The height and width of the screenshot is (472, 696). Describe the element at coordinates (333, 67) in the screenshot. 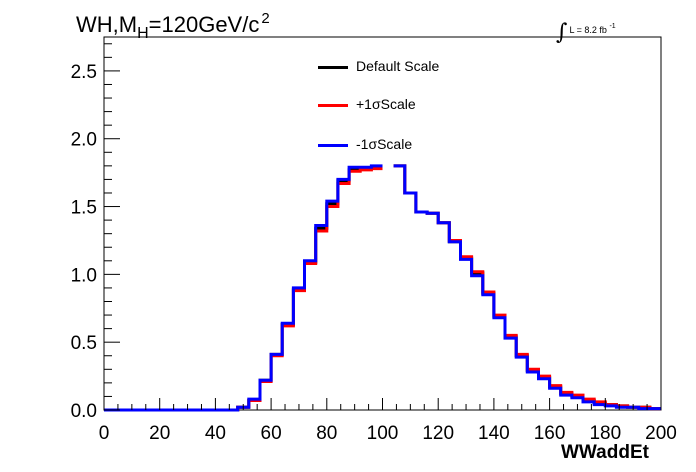

I see `legend-line-default` at that location.